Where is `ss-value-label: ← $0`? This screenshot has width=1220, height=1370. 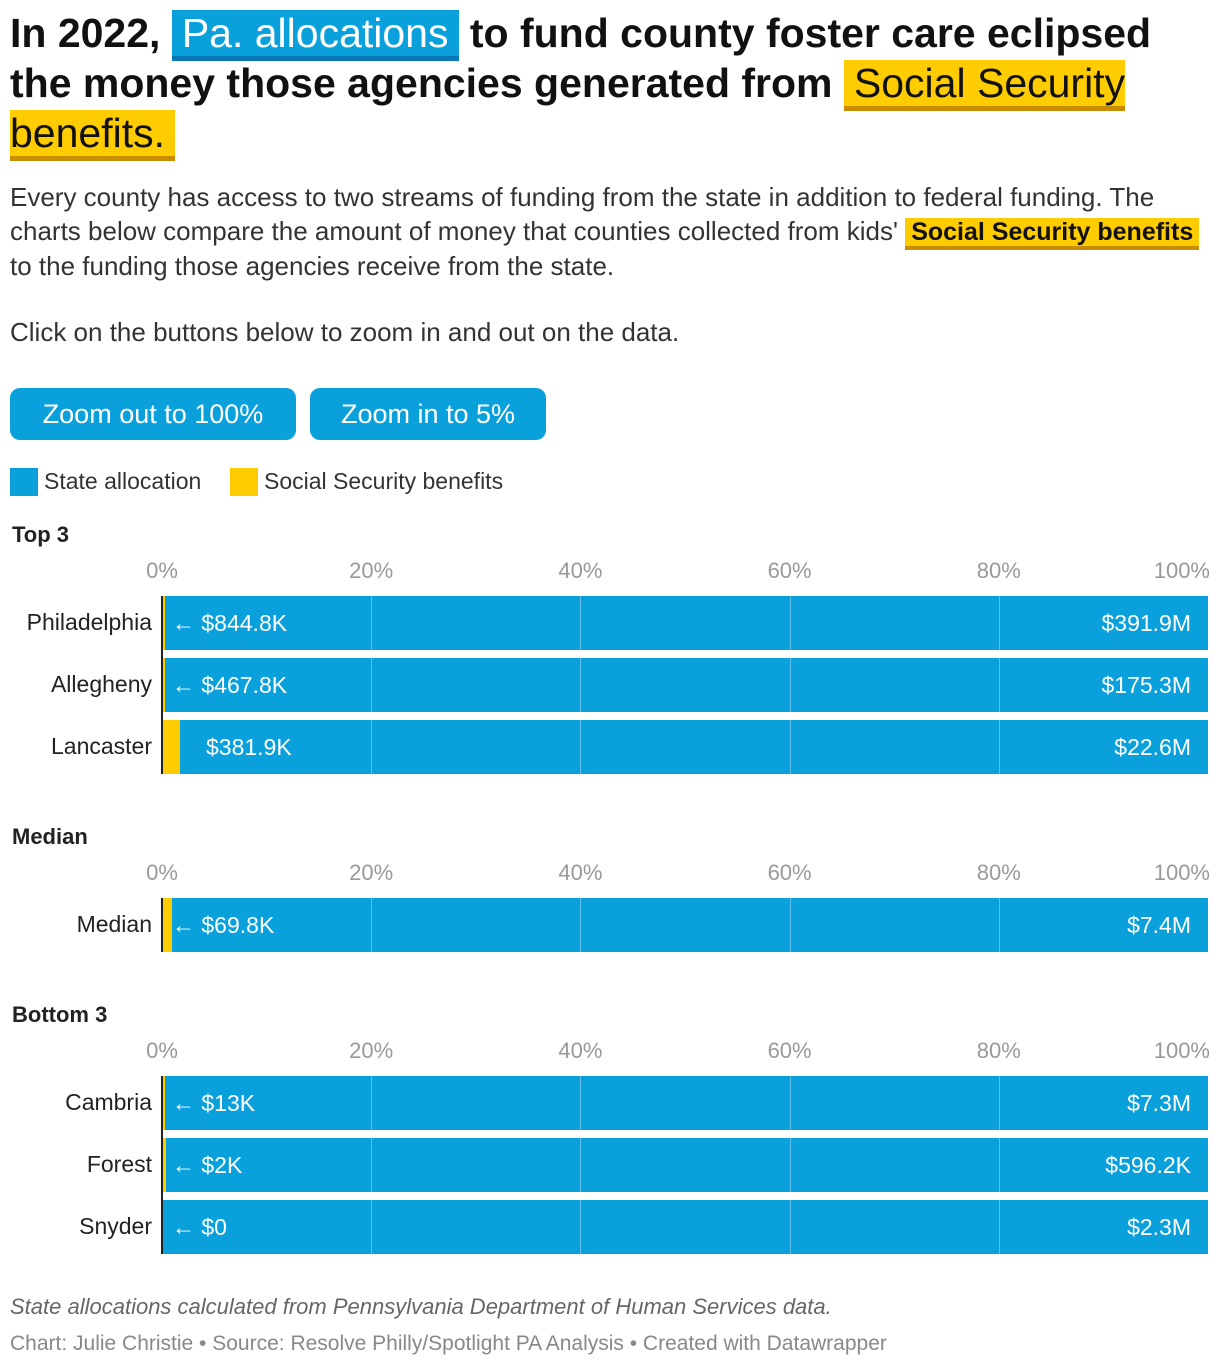 ss-value-label: ← $0 is located at coordinates (199, 1227).